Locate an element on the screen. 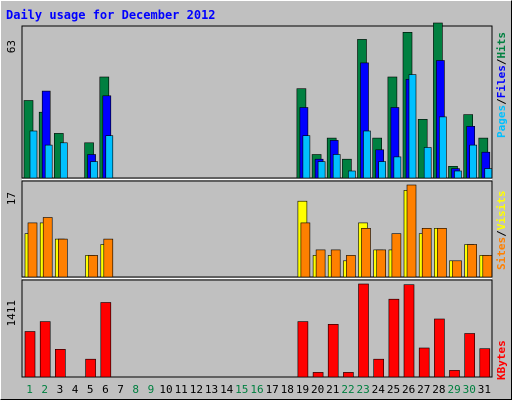  day-label-2: 2 is located at coordinates (44, 389).